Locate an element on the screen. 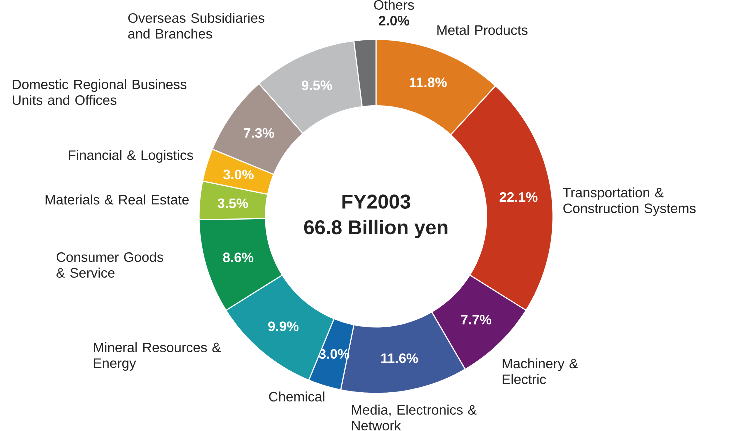 The width and height of the screenshot is (742, 431). slice-label: Transportation & Construction Systems is located at coordinates (629, 202).